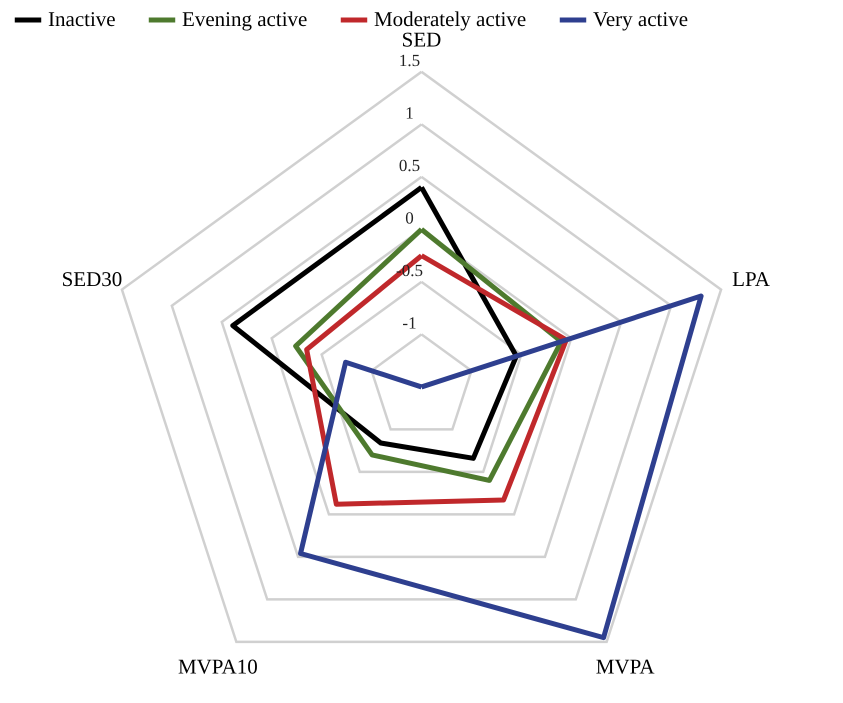 This screenshot has width=843, height=703. Describe the element at coordinates (626, 666) in the screenshot. I see `spoke-label: MVPA` at that location.